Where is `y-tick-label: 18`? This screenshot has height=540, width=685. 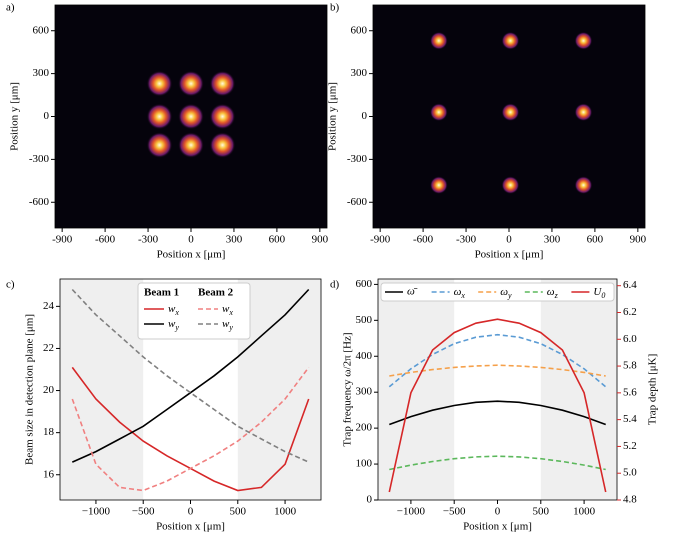 y-tick-label: 18 is located at coordinates (49, 432).